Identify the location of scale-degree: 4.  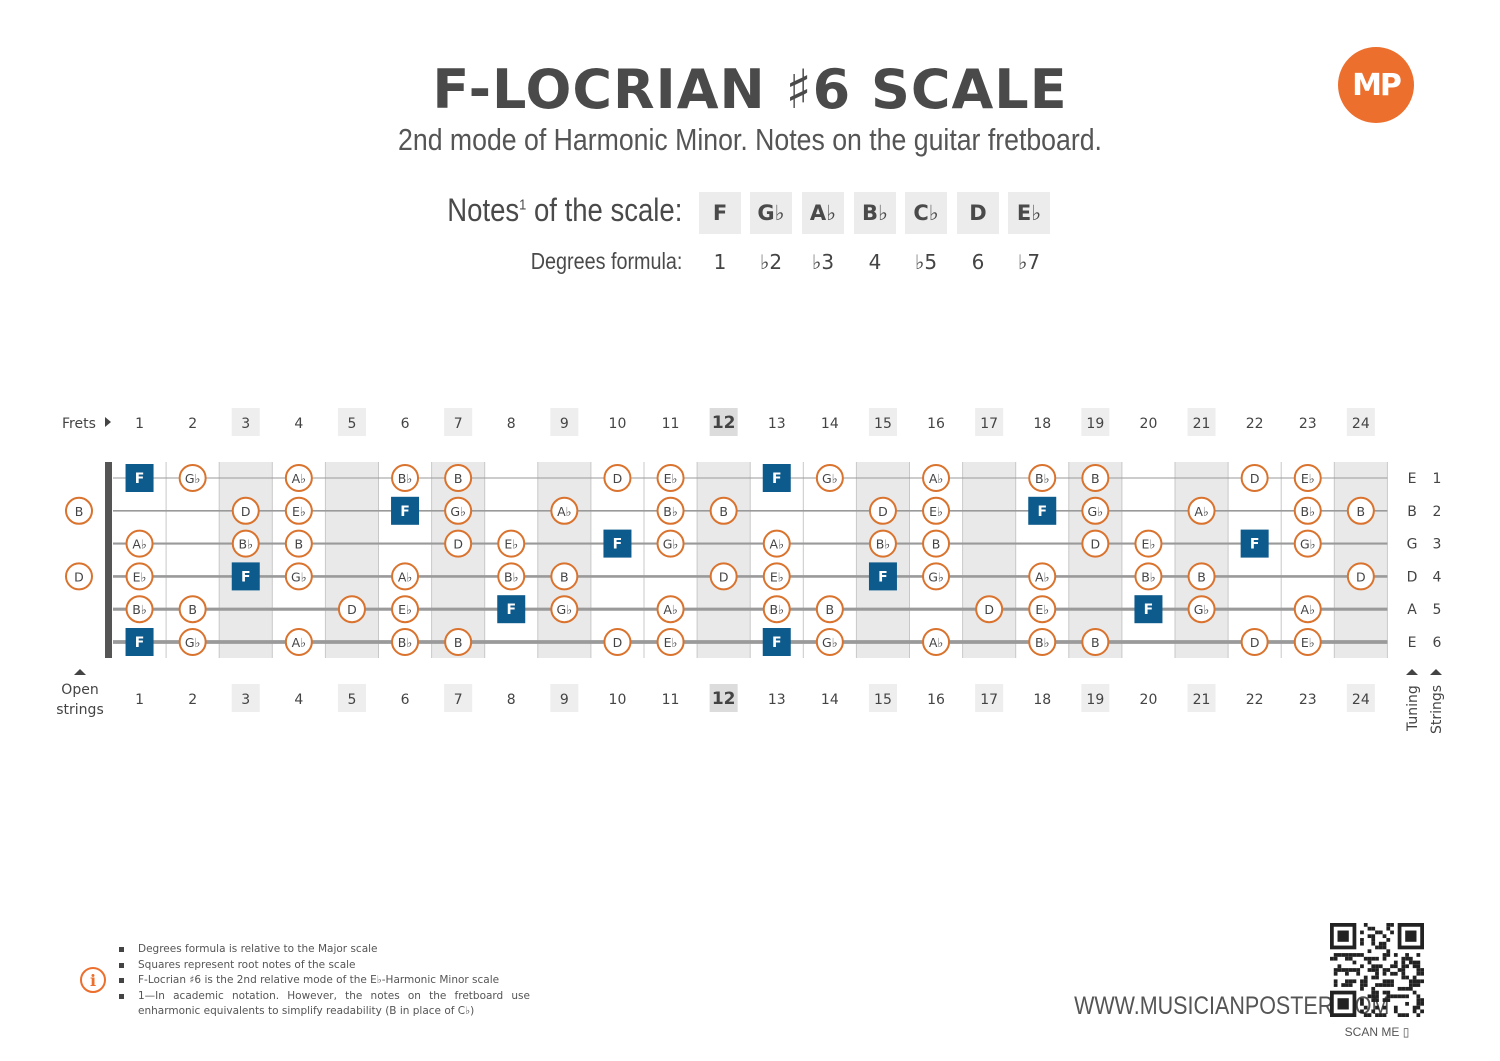
(875, 262).